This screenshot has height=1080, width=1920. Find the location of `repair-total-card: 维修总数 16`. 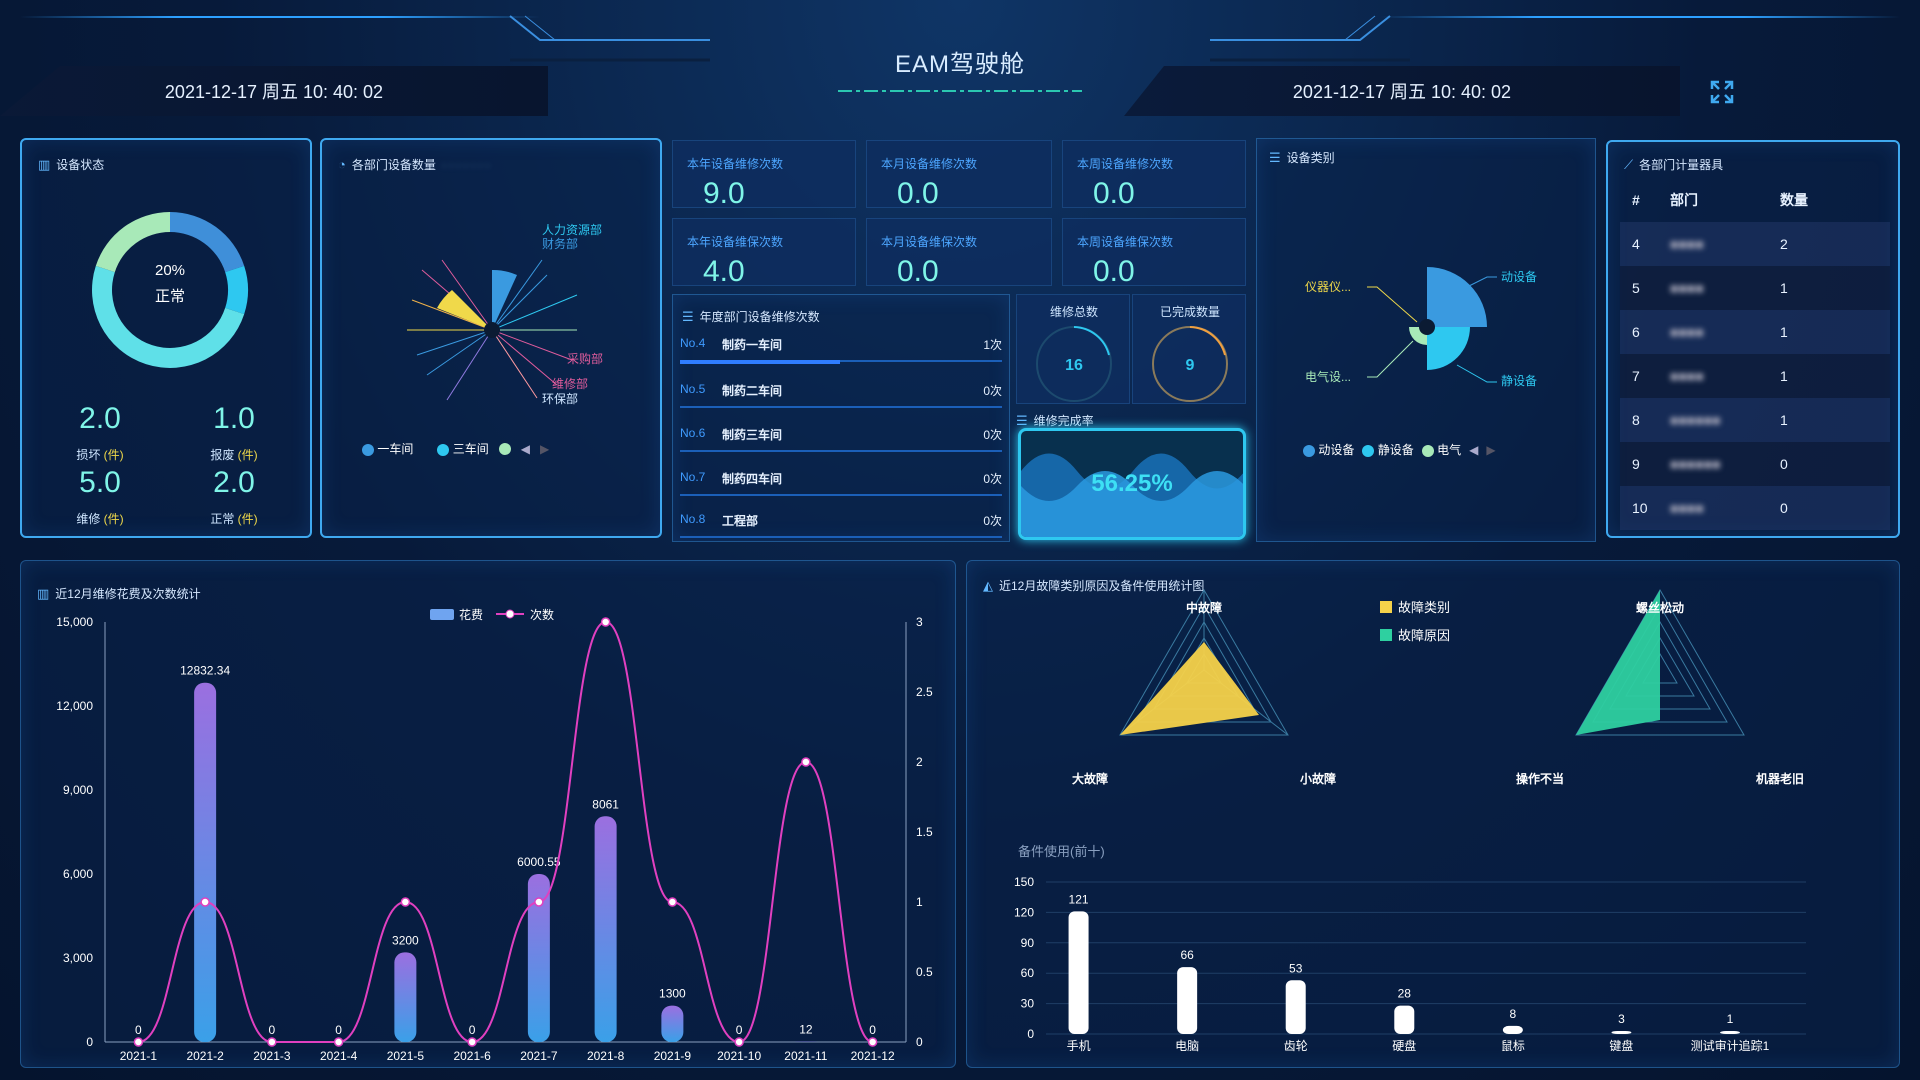

repair-total-card: 维修总数 16 is located at coordinates (1073, 349).